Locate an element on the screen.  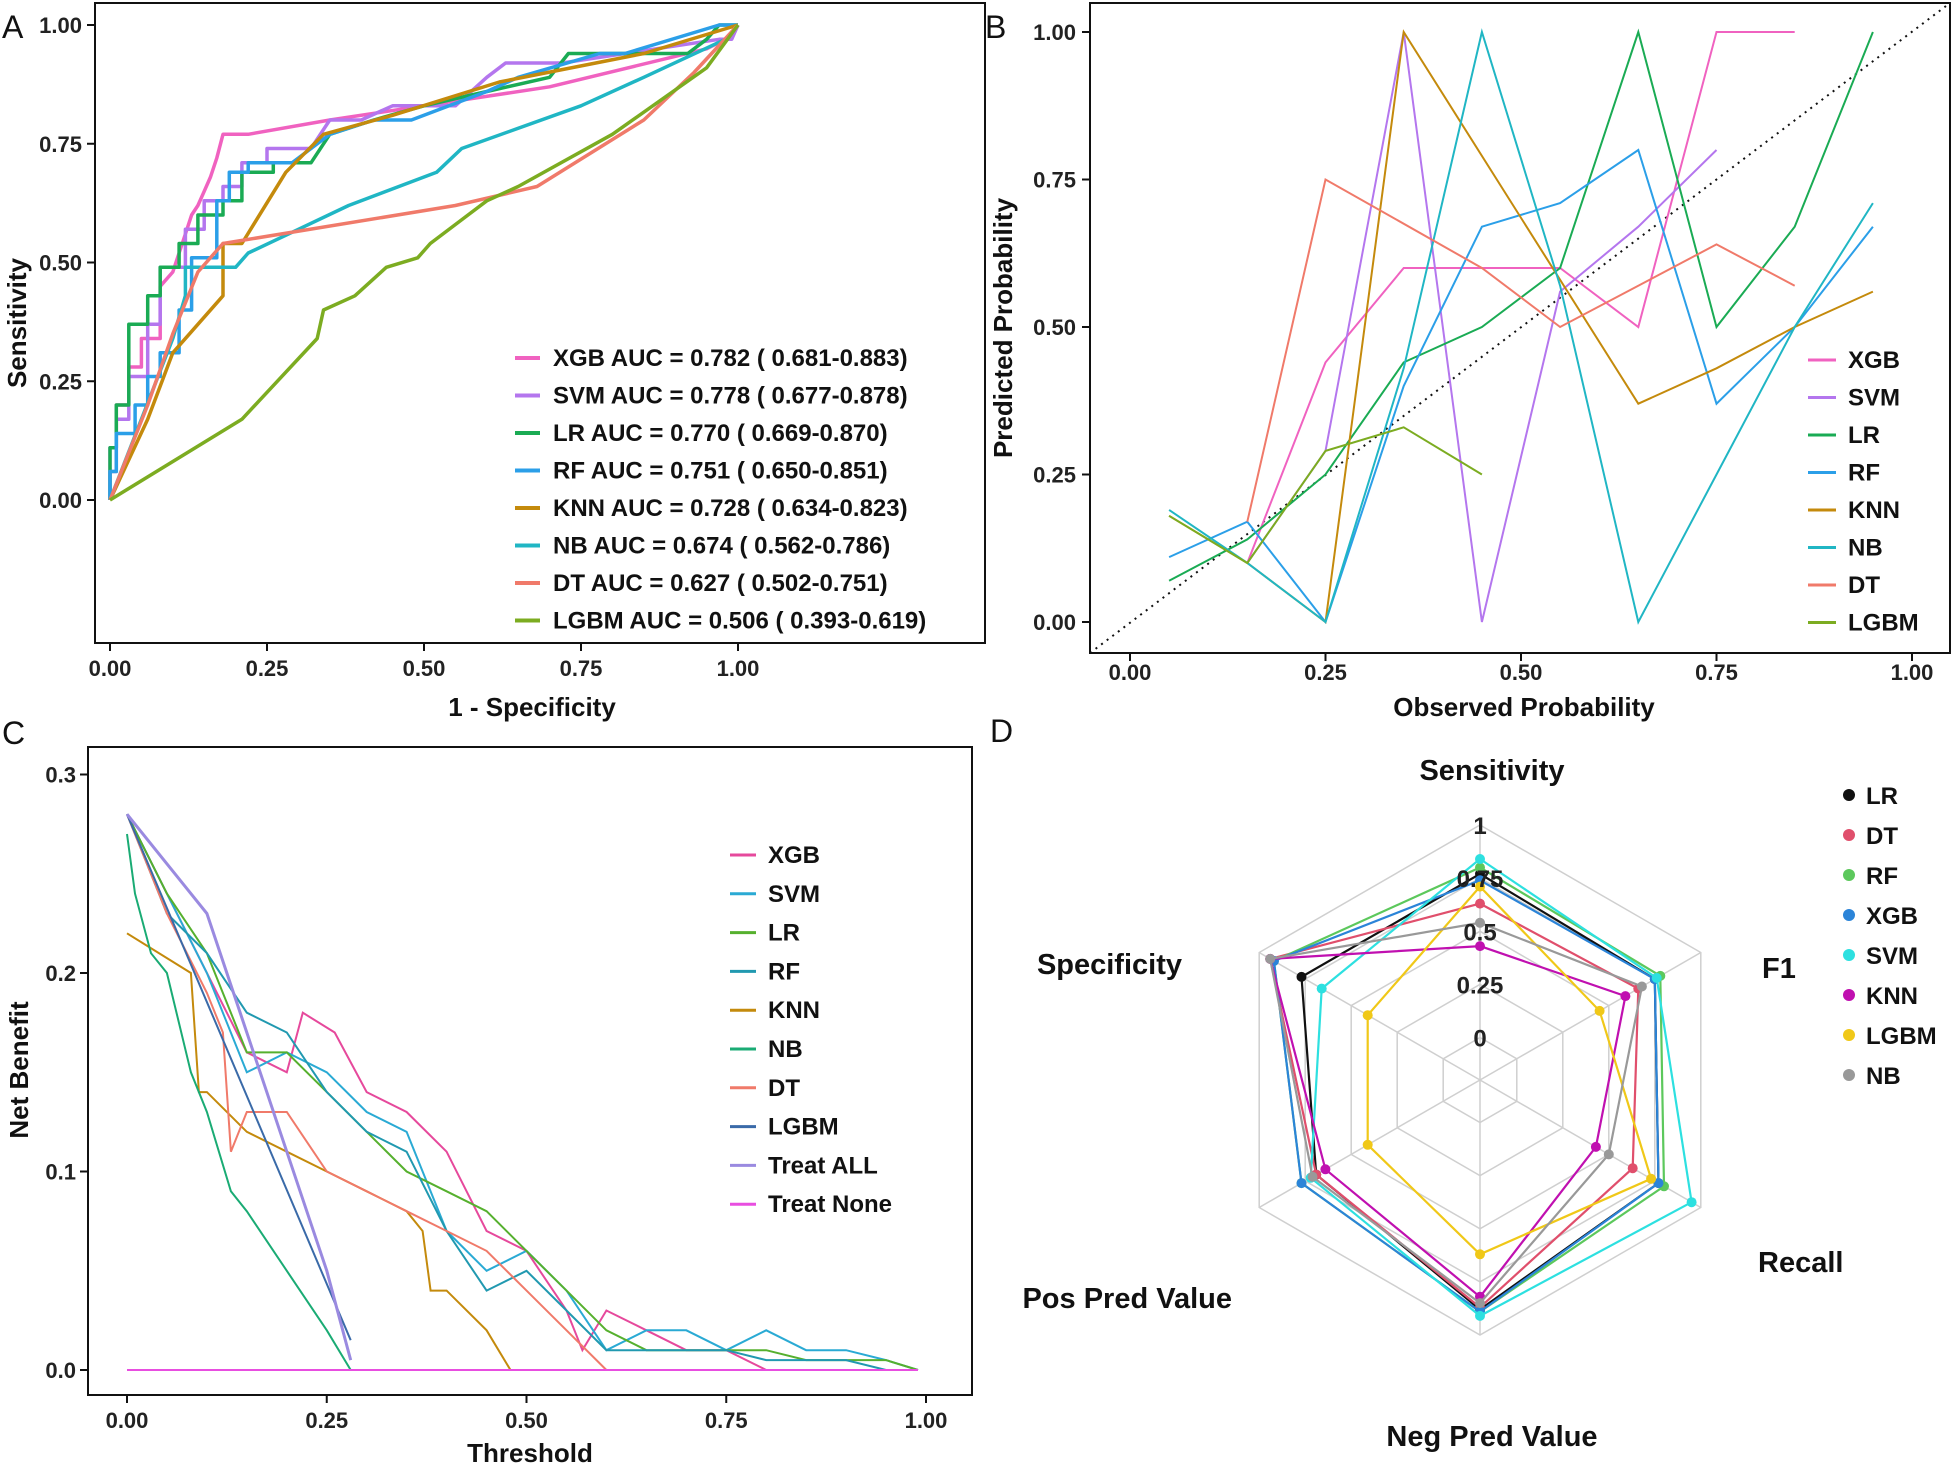
roc-legend-label-knn: KNN AUC = 0.728 ( 0.634-0.823) is located at coordinates (730, 508).